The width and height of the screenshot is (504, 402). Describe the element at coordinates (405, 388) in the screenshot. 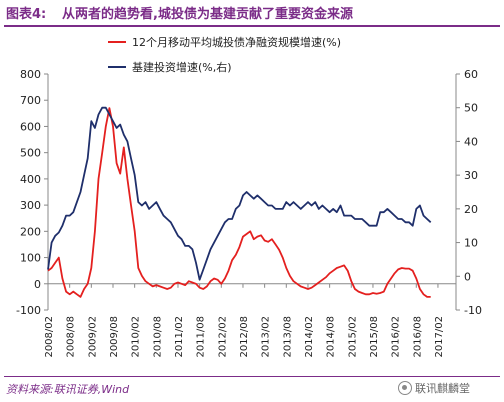

I see `wechat-icon` at that location.